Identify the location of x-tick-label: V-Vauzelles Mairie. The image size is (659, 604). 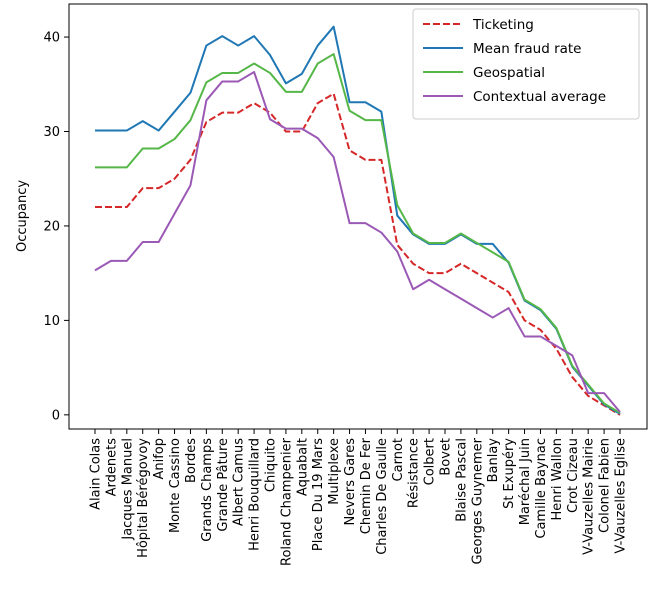
(589, 496).